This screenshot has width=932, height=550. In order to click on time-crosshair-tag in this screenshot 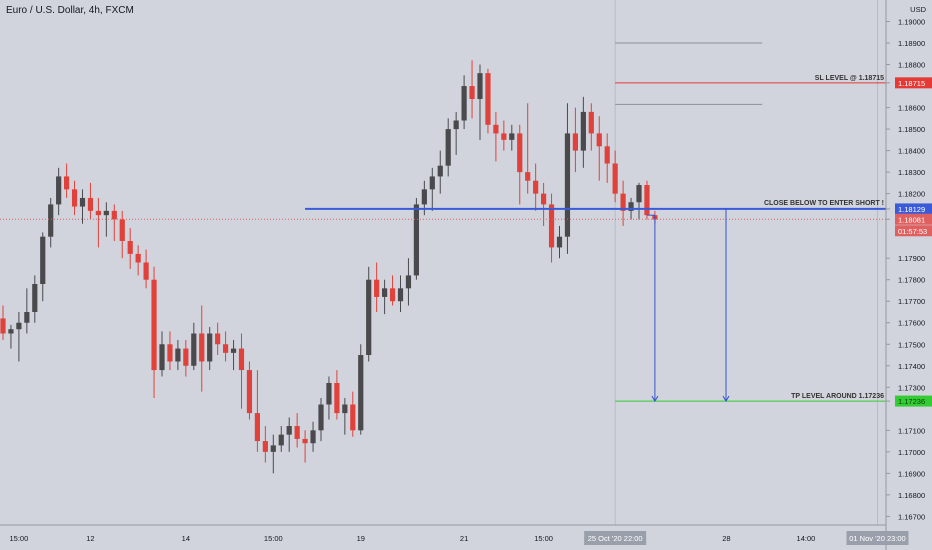, I will do `click(615, 538)`.